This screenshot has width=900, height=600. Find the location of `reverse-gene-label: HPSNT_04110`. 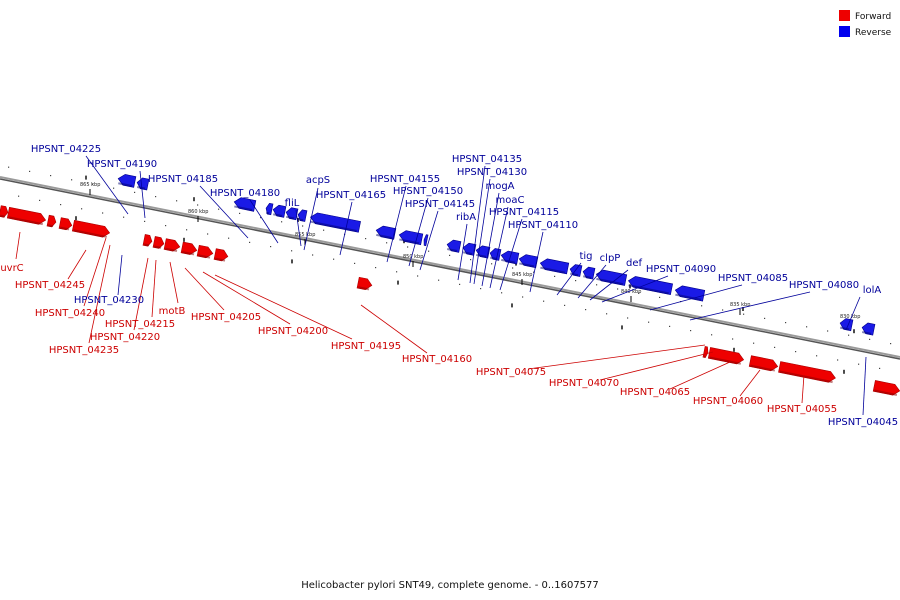

reverse-gene-label: HPSNT_04110 is located at coordinates (543, 225).